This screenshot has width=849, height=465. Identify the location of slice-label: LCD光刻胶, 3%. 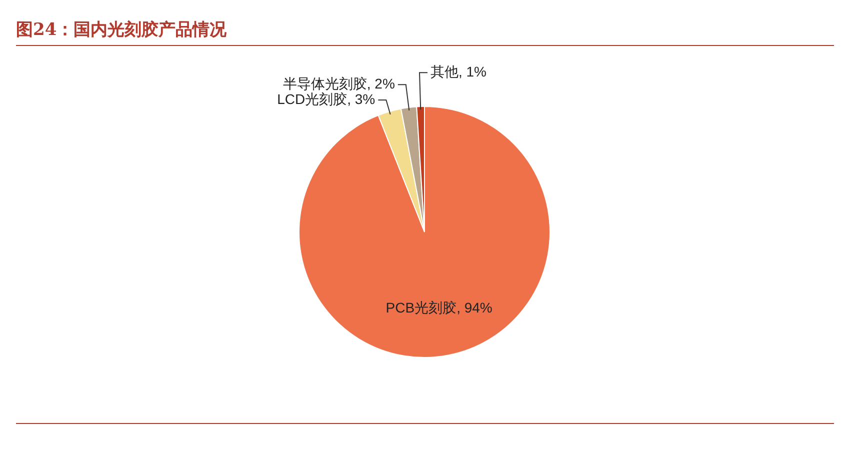
(326, 98).